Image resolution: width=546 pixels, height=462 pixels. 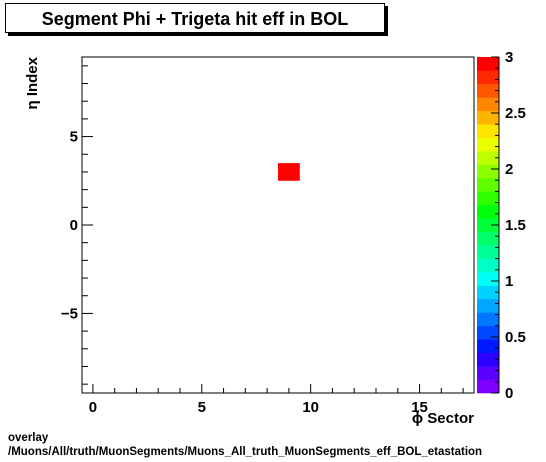 What do you see at coordinates (74, 137) in the screenshot?
I see `y-tick-label: 5` at bounding box center [74, 137].